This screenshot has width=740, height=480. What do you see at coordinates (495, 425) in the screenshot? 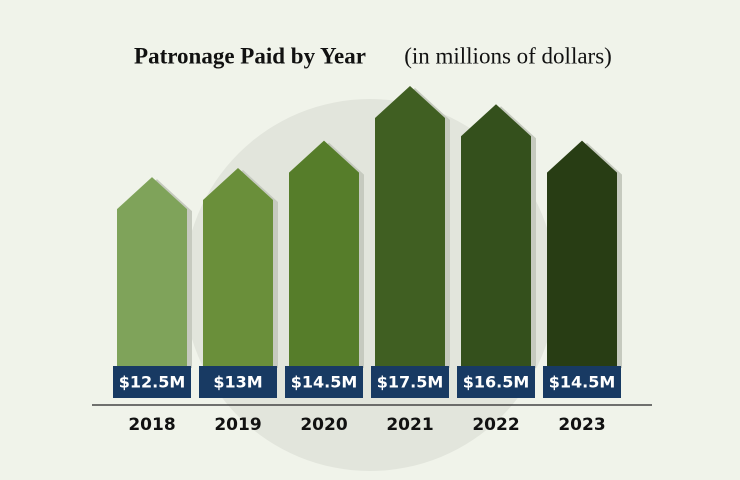
I see `x-tick-label: 2022` at bounding box center [495, 425].